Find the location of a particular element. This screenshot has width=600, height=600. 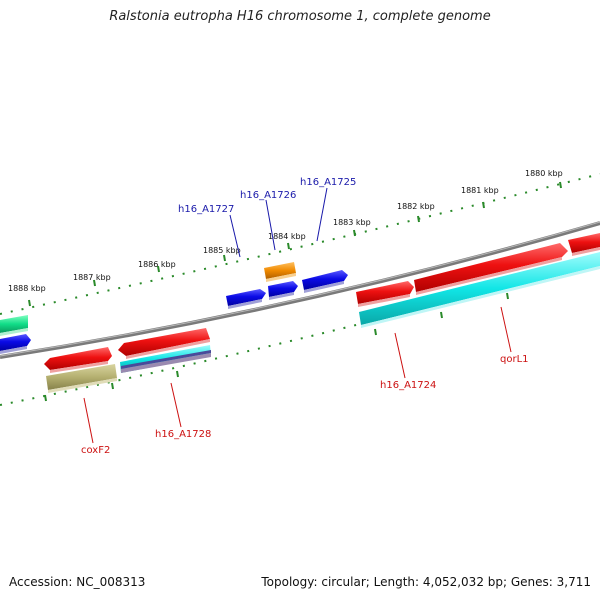

gene-orange is located at coordinates (280, 270).